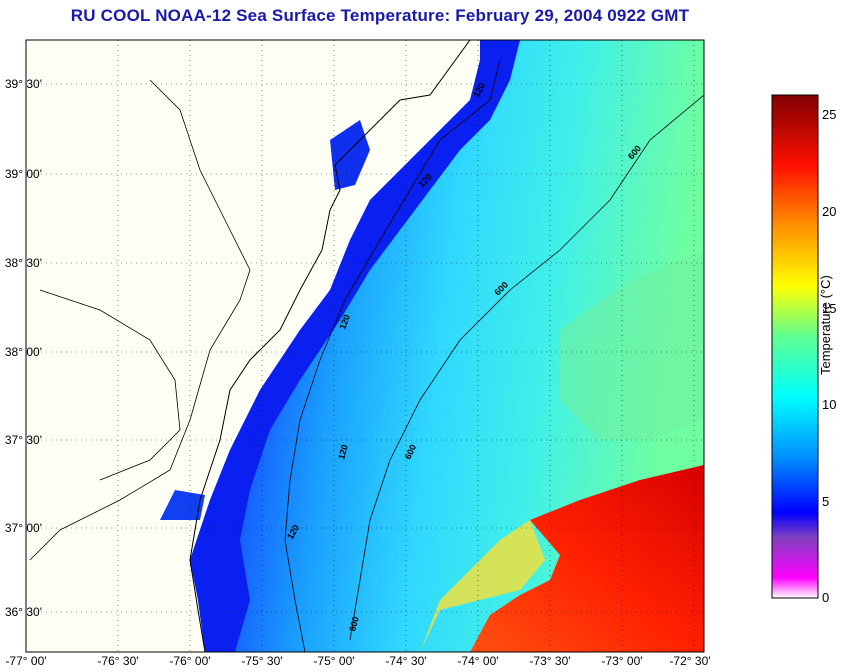 The height and width of the screenshot is (672, 864). What do you see at coordinates (829, 211) in the screenshot?
I see `colorbar-tick: 20` at bounding box center [829, 211].